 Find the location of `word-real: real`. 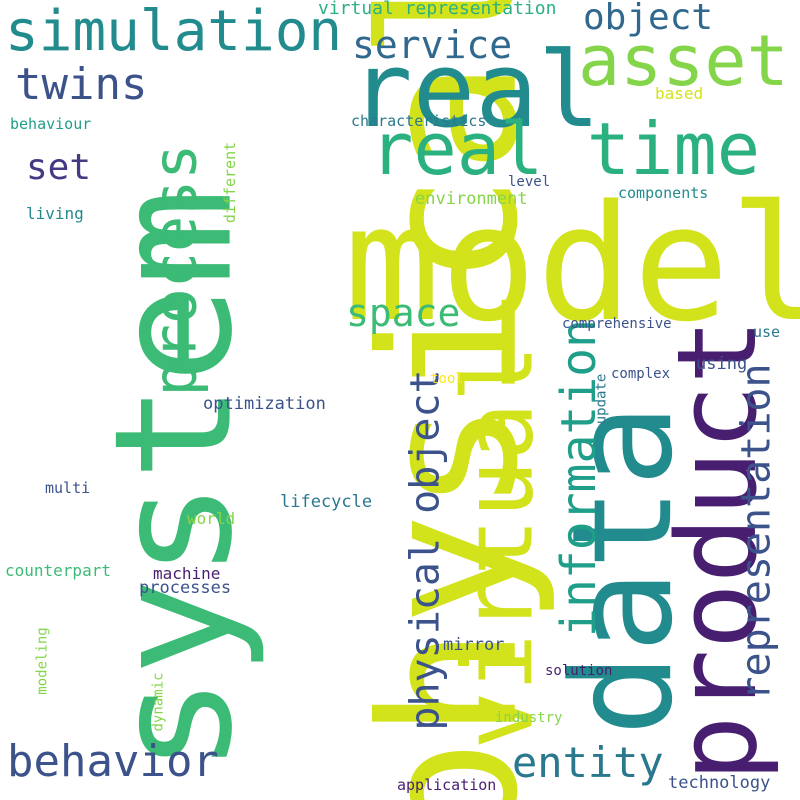

word-real: real is located at coordinates (475, 90).